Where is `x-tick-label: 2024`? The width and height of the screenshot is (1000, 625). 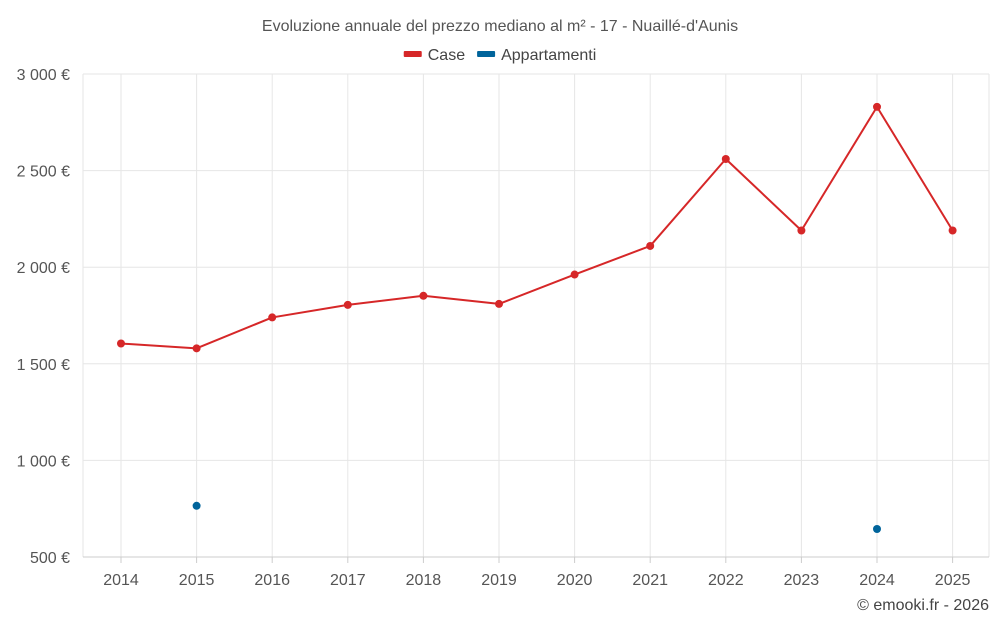
x-tick-label: 2024 is located at coordinates (877, 580).